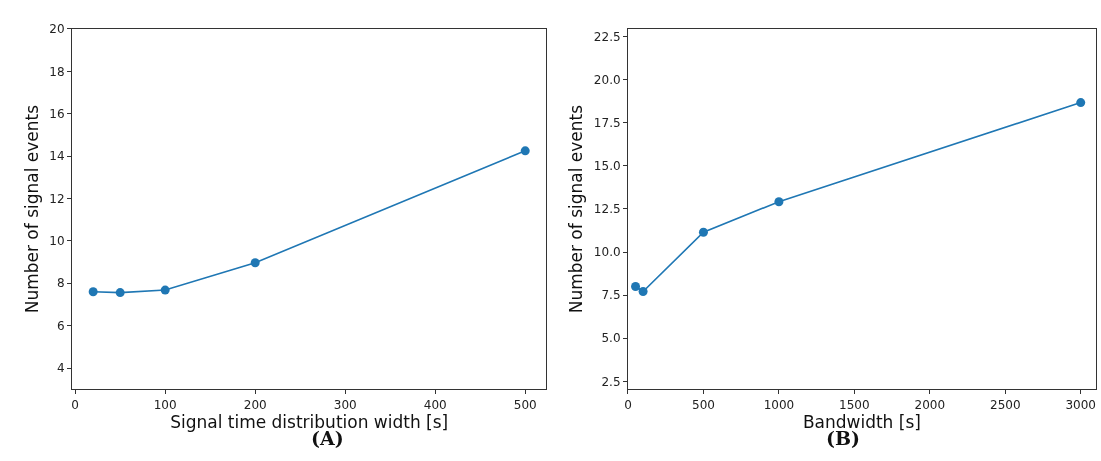 The height and width of the screenshot is (461, 1101). What do you see at coordinates (255, 404) in the screenshot?
I see `x-tick-label: 200` at bounding box center [255, 404].